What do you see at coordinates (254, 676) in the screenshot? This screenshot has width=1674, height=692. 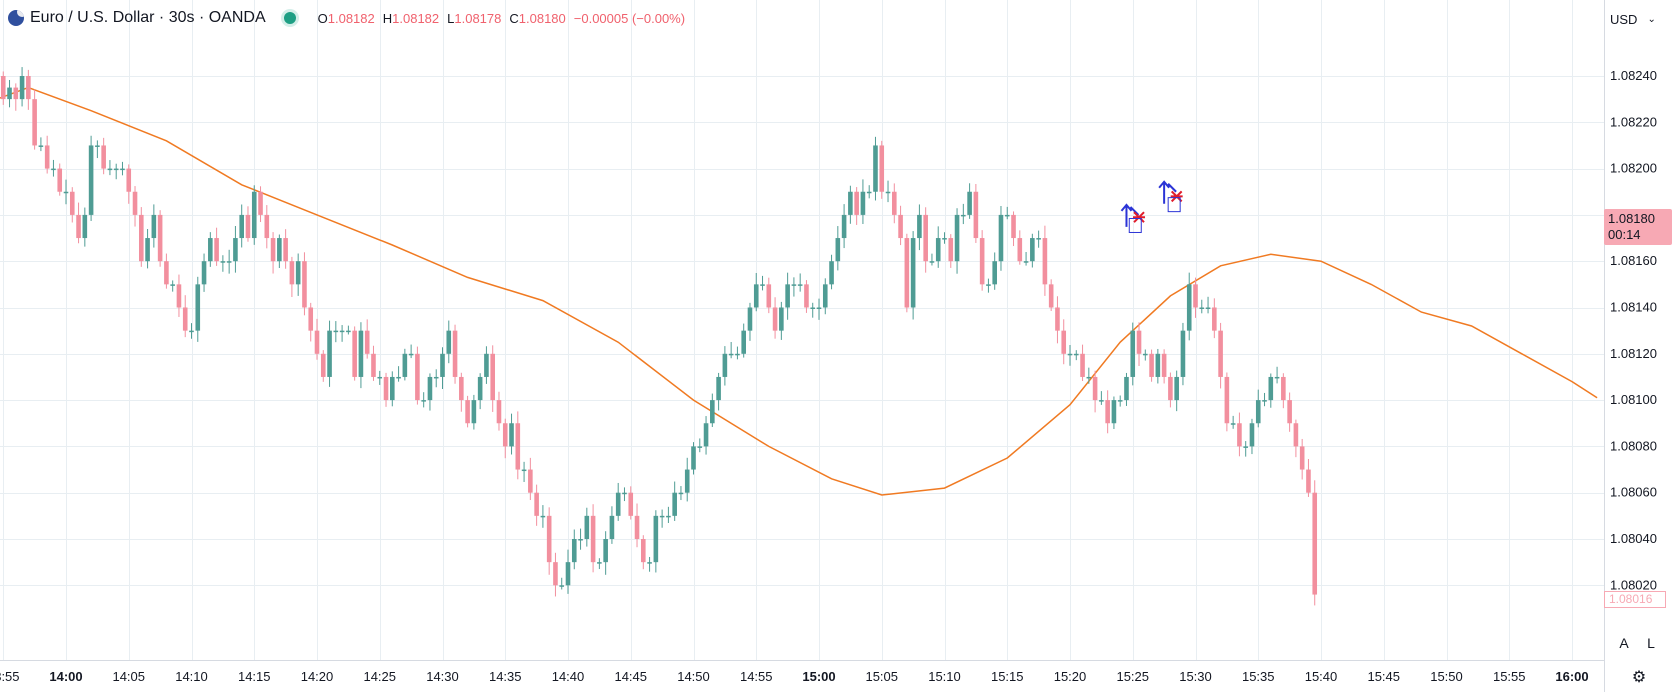 I see `time-tick-label: 14:15` at bounding box center [254, 676].